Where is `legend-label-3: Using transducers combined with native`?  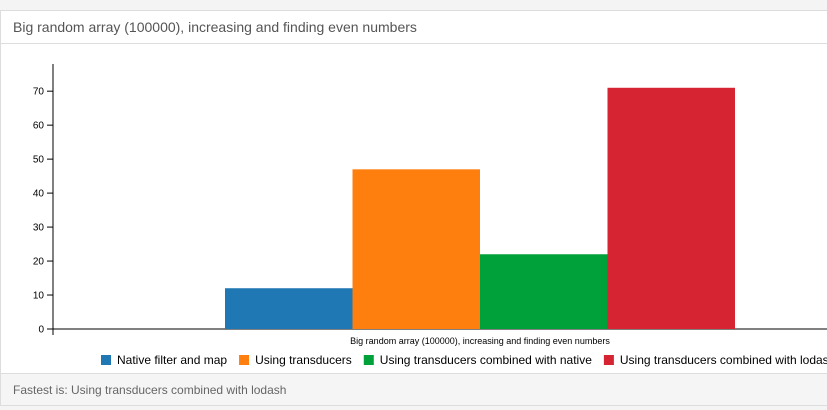 legend-label-3: Using transducers combined with native is located at coordinates (486, 360).